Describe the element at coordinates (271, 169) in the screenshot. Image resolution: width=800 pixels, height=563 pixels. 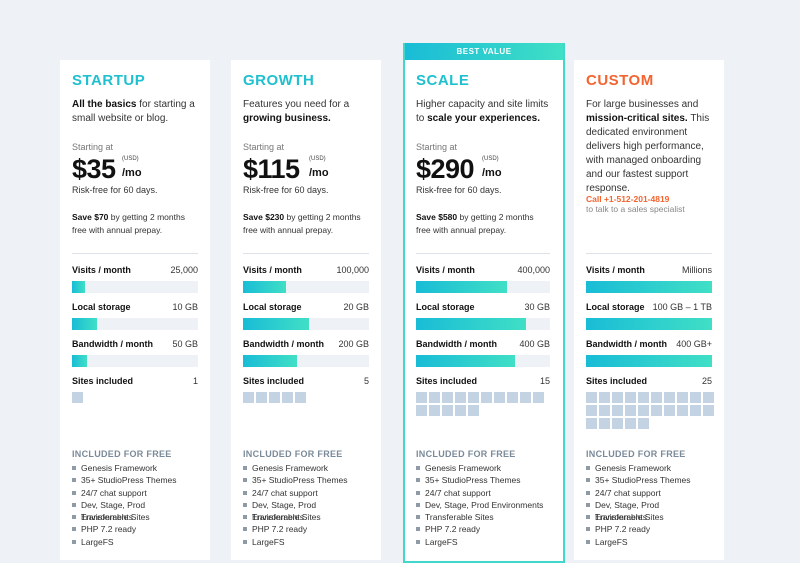
I see `price-value: $115` at that location.